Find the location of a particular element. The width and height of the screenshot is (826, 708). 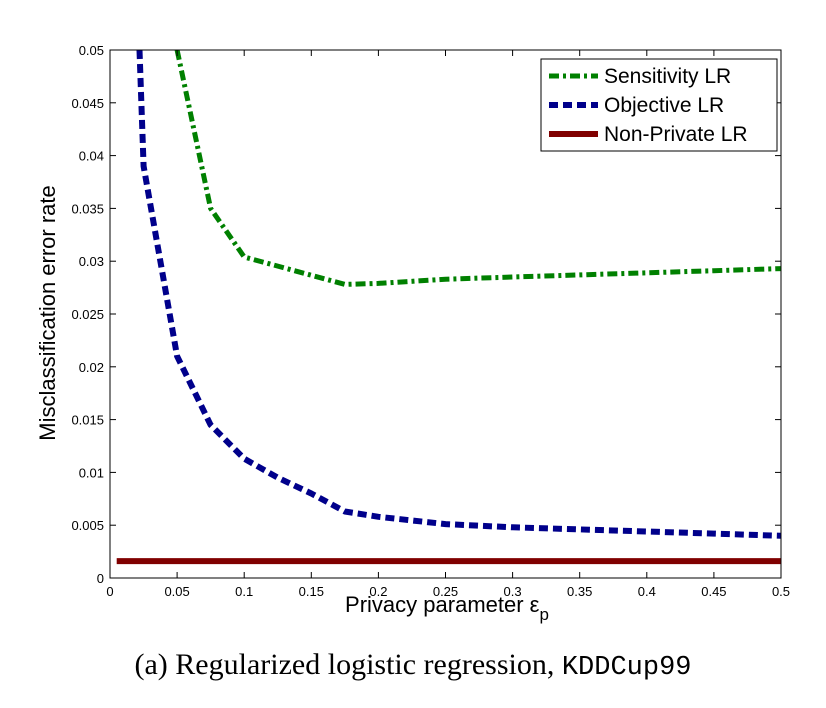

y-tick-label: 0.04 is located at coordinates (91, 156).